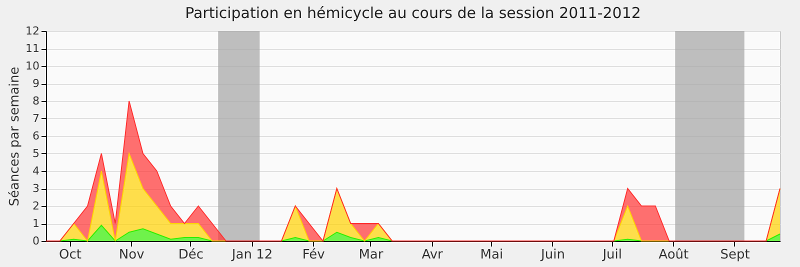 This screenshot has height=267, width=800. What do you see at coordinates (36, 118) in the screenshot?
I see `y-tick-label: 7` at bounding box center [36, 118].